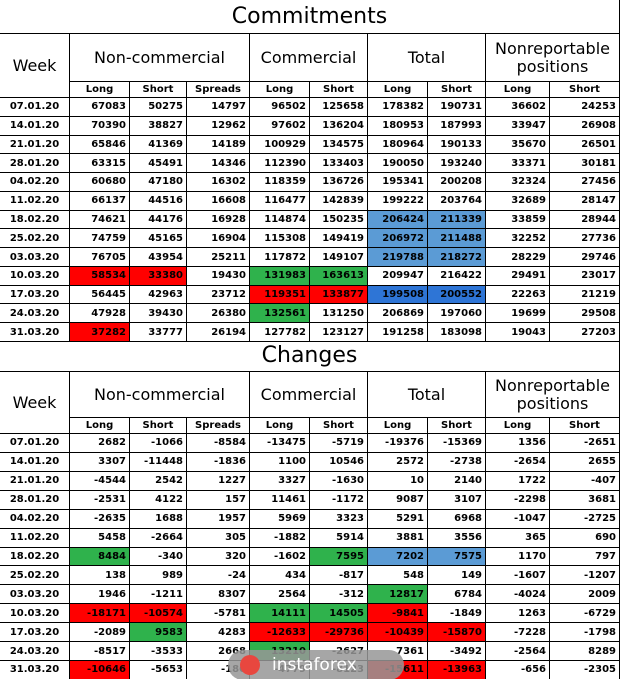  I want to click on value-cell: -340, so click(158, 557).